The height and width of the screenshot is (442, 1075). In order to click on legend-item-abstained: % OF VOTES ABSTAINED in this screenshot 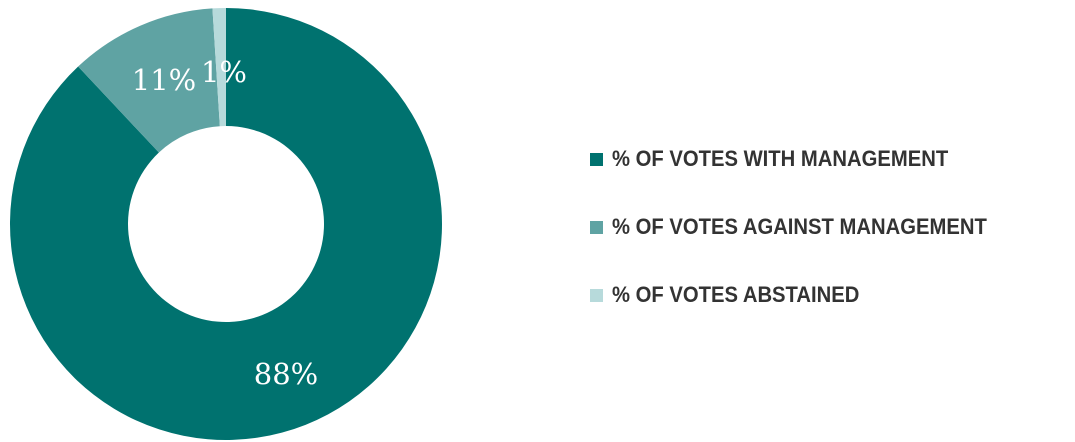, I will do `click(830, 295)`.